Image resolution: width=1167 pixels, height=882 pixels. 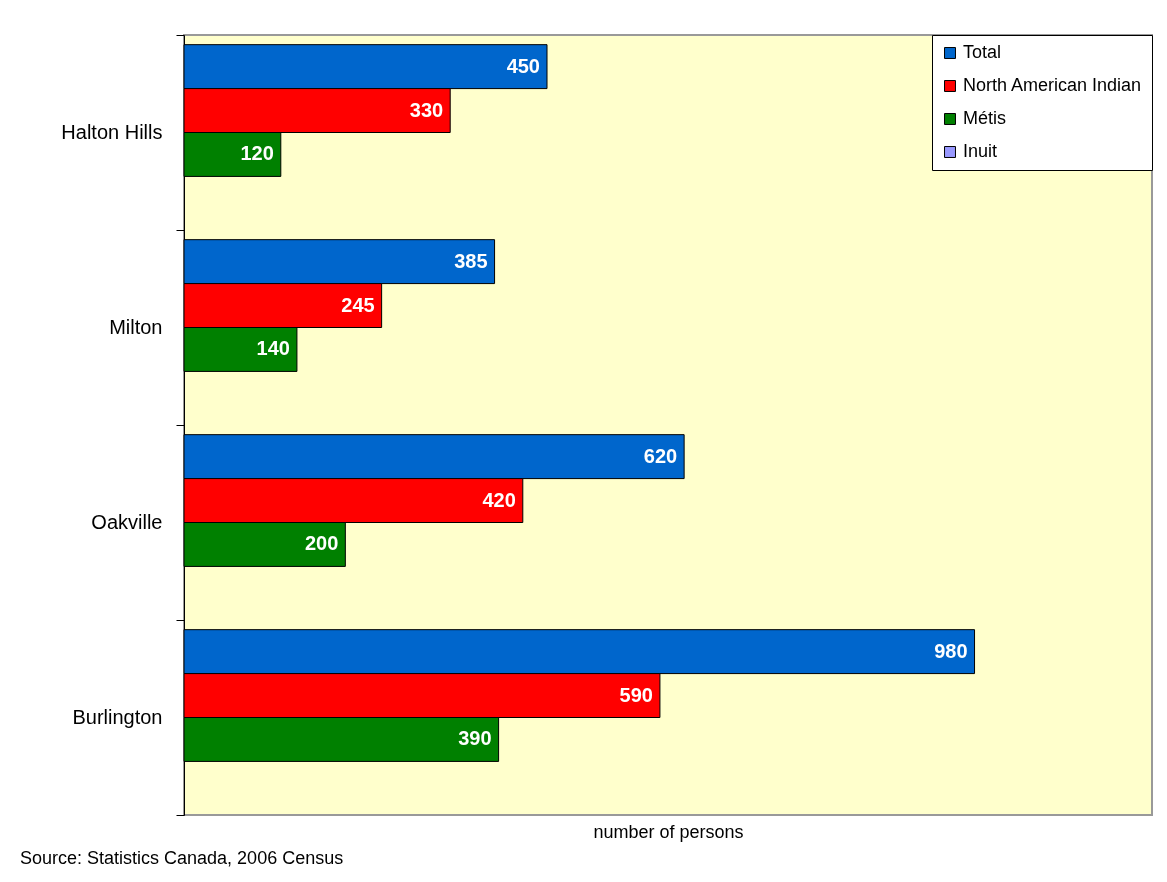 What do you see at coordinates (471, 260) in the screenshot?
I see `data-label: 385` at bounding box center [471, 260].